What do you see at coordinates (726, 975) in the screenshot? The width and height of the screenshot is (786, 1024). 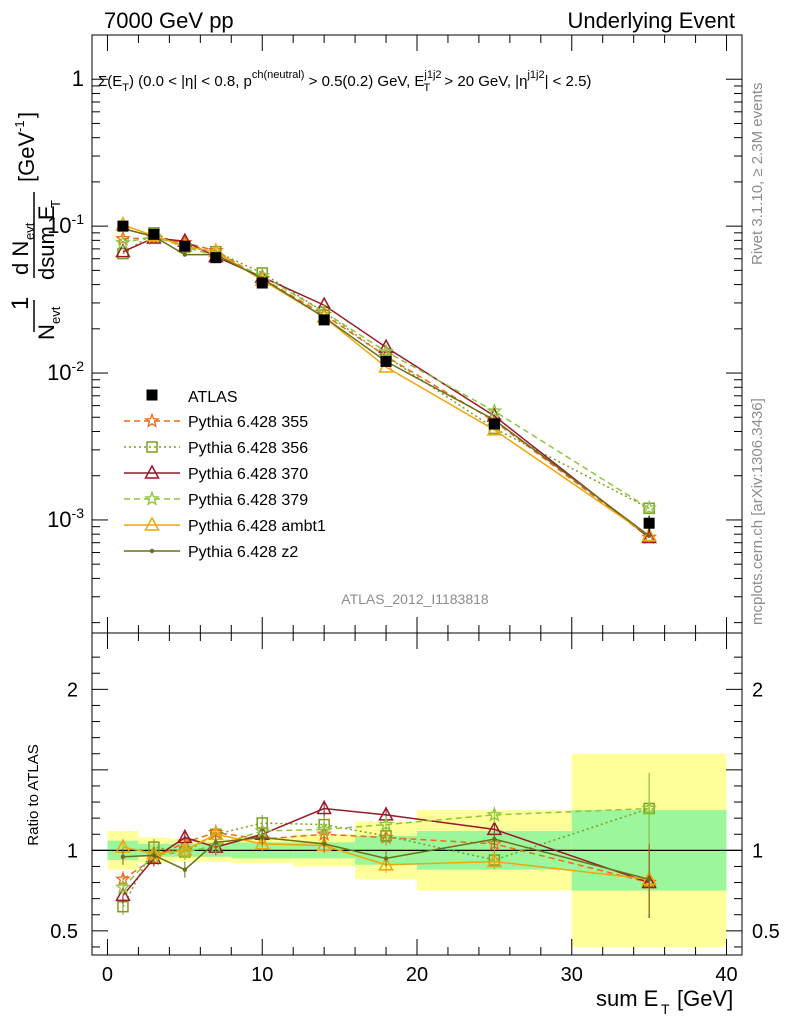 I see `x-tick-label: 40` at bounding box center [726, 975].